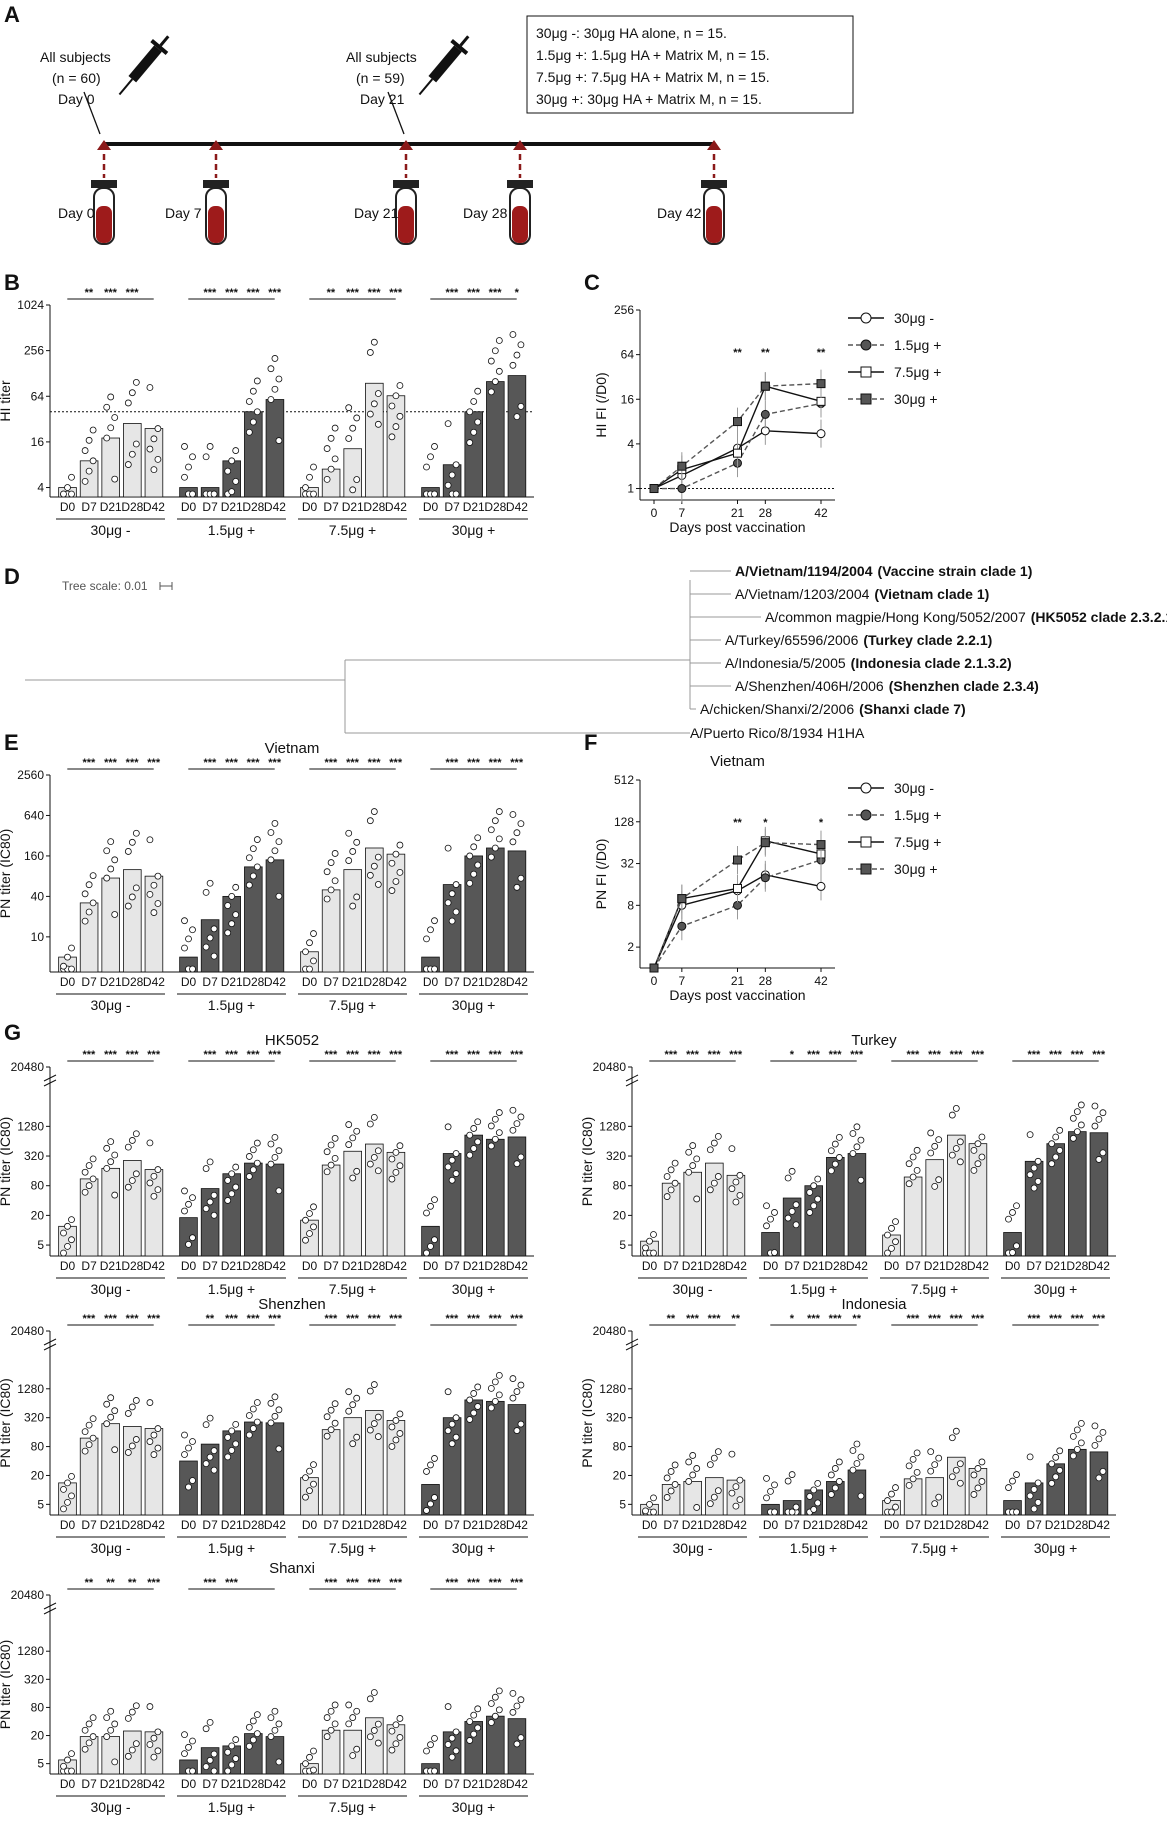  I want to click on strain-name: A/Shenzhen/406H/2006, so click(809, 686).